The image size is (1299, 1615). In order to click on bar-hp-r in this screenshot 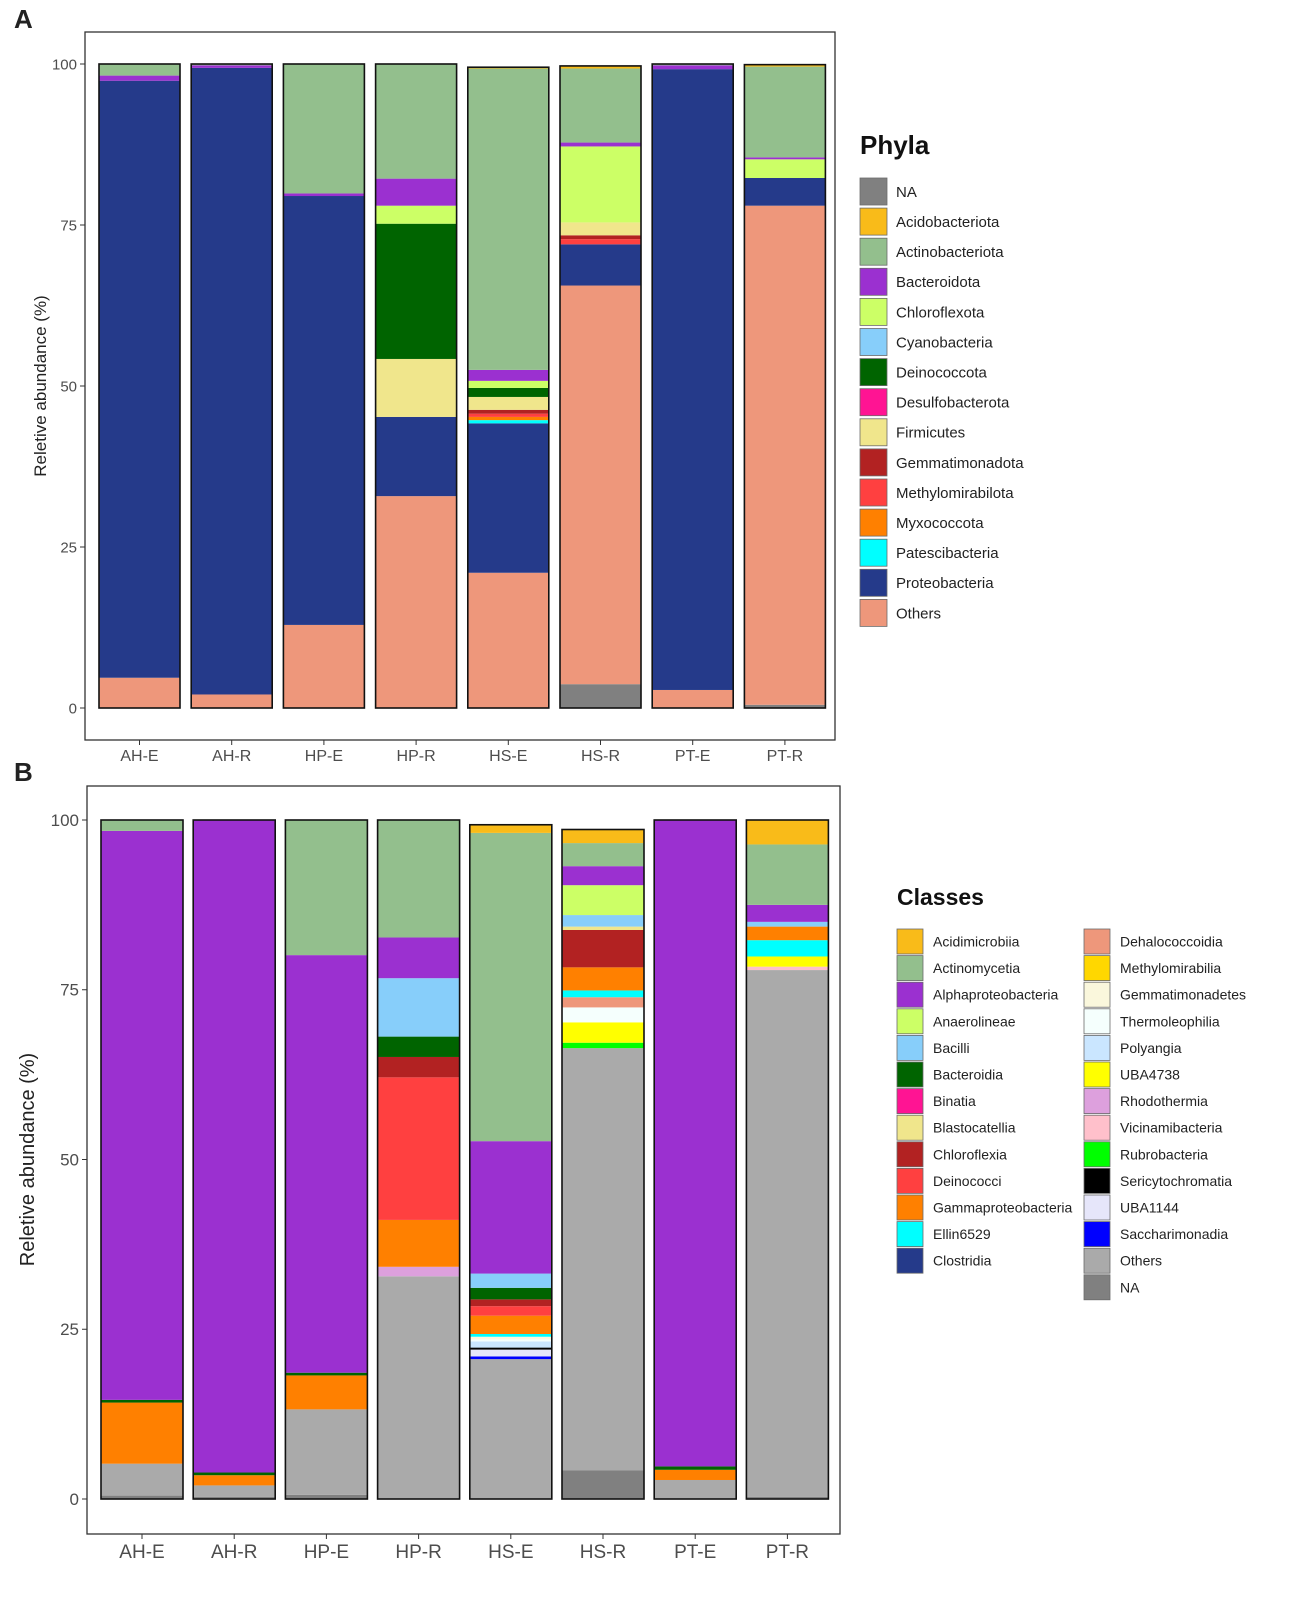, I will do `click(416, 386)`.